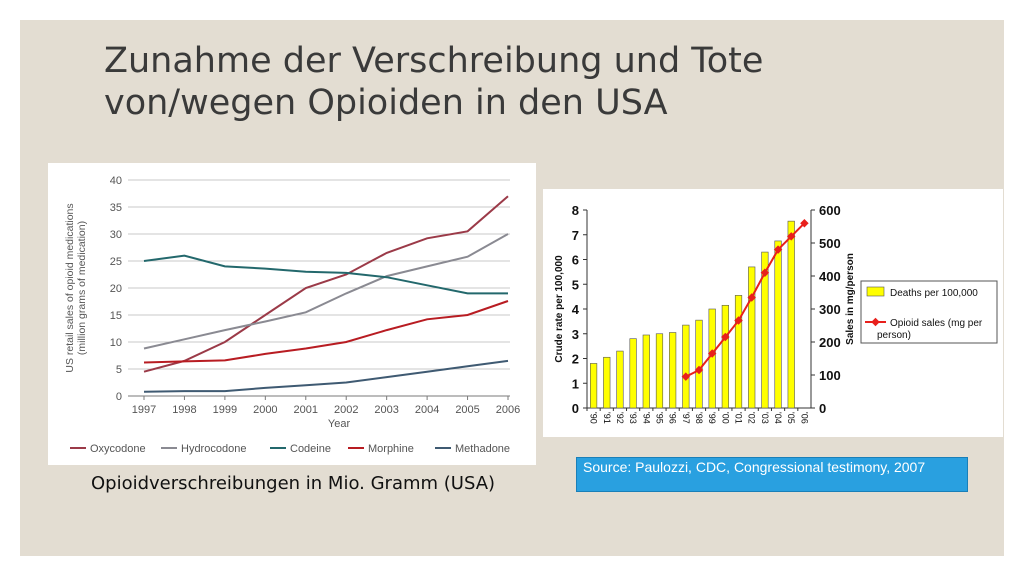 Image resolution: width=1024 pixels, height=576 pixels. What do you see at coordinates (930, 329) in the screenshot?
I see `legend-label: Opioid sales (mg per person)` at bounding box center [930, 329].